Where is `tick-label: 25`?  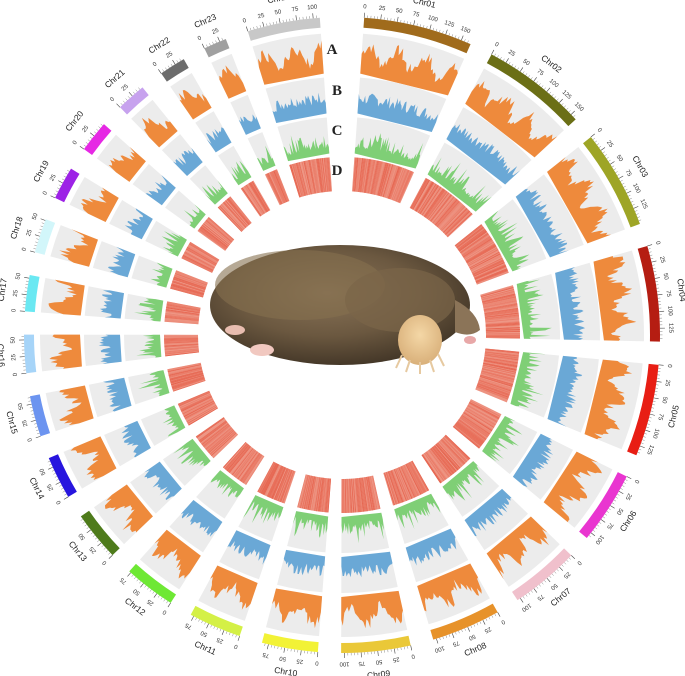
tick-label: 25 is located at coordinates (511, 53).